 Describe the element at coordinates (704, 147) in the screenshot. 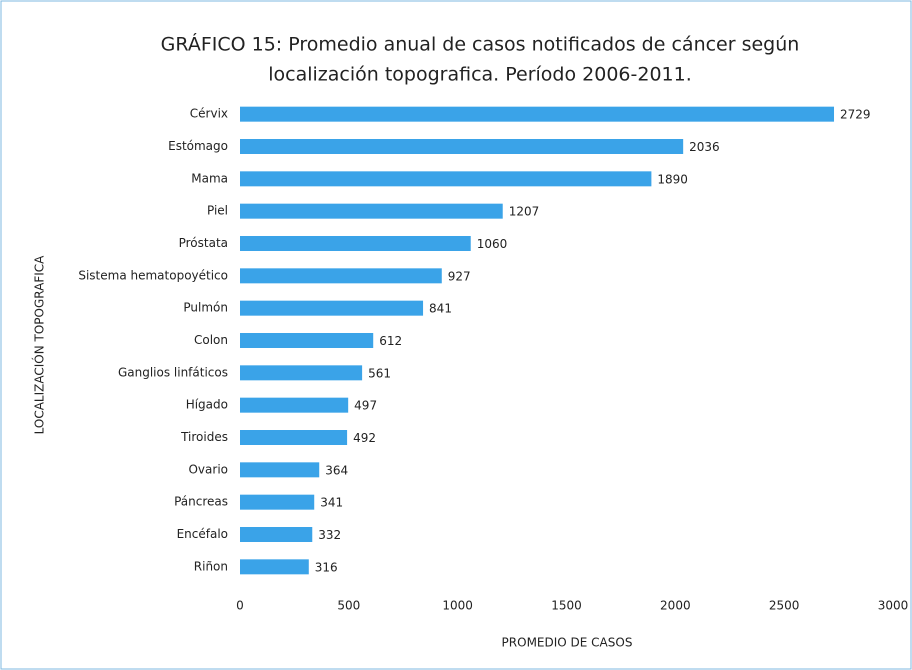

I see `value-label: 2036` at that location.